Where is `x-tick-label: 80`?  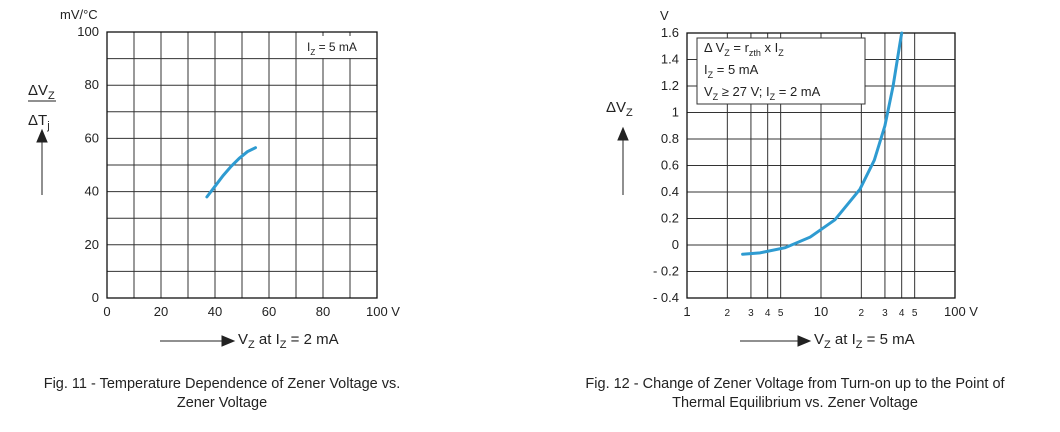 x-tick-label: 80 is located at coordinates (323, 311).